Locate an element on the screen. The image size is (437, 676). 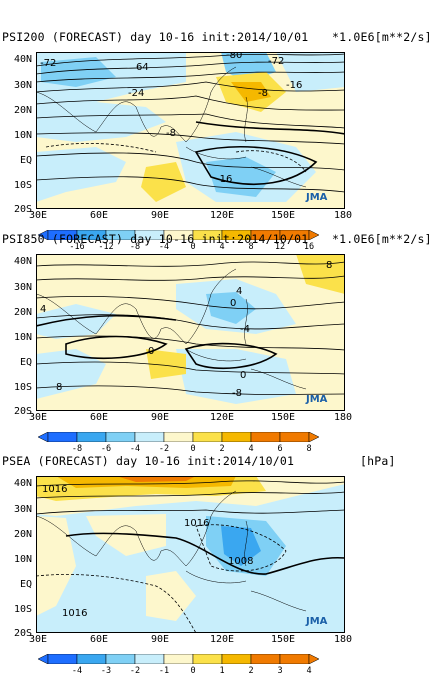
panel-units: [hPa] is located at coordinates (378, 461).